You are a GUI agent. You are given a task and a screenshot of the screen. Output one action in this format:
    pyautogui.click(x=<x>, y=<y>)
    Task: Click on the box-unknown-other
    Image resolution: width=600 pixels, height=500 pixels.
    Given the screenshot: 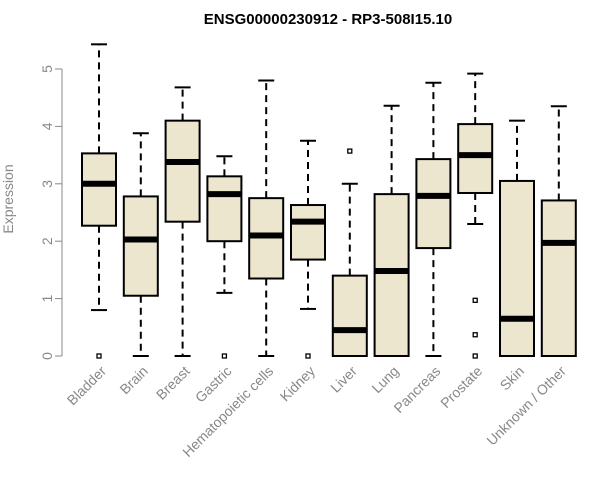 What is the action you would take?
    pyautogui.click(x=558, y=231)
    